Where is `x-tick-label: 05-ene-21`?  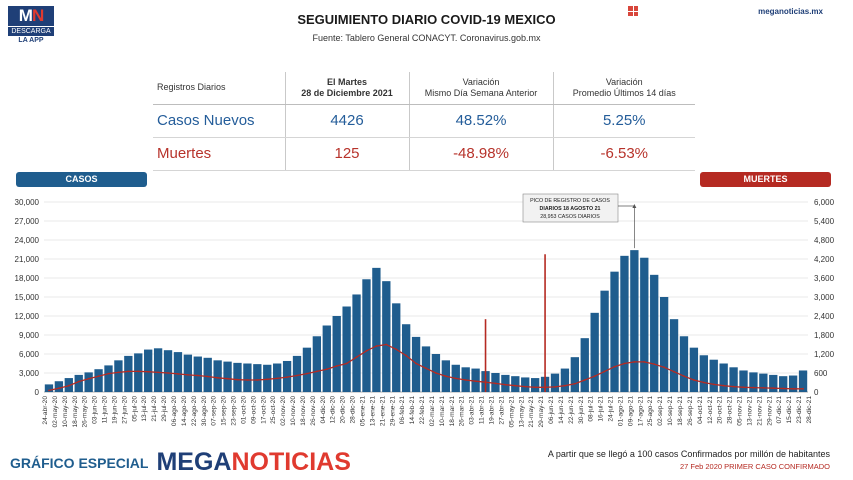 x-tick-label: 05-ene-21 is located at coordinates (363, 411).